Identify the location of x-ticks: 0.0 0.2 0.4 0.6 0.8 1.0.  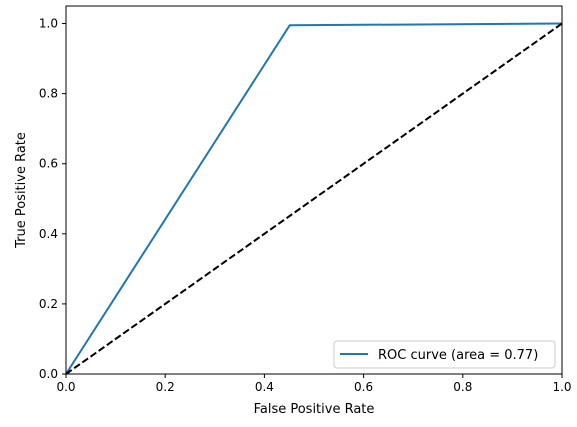
(314, 384).